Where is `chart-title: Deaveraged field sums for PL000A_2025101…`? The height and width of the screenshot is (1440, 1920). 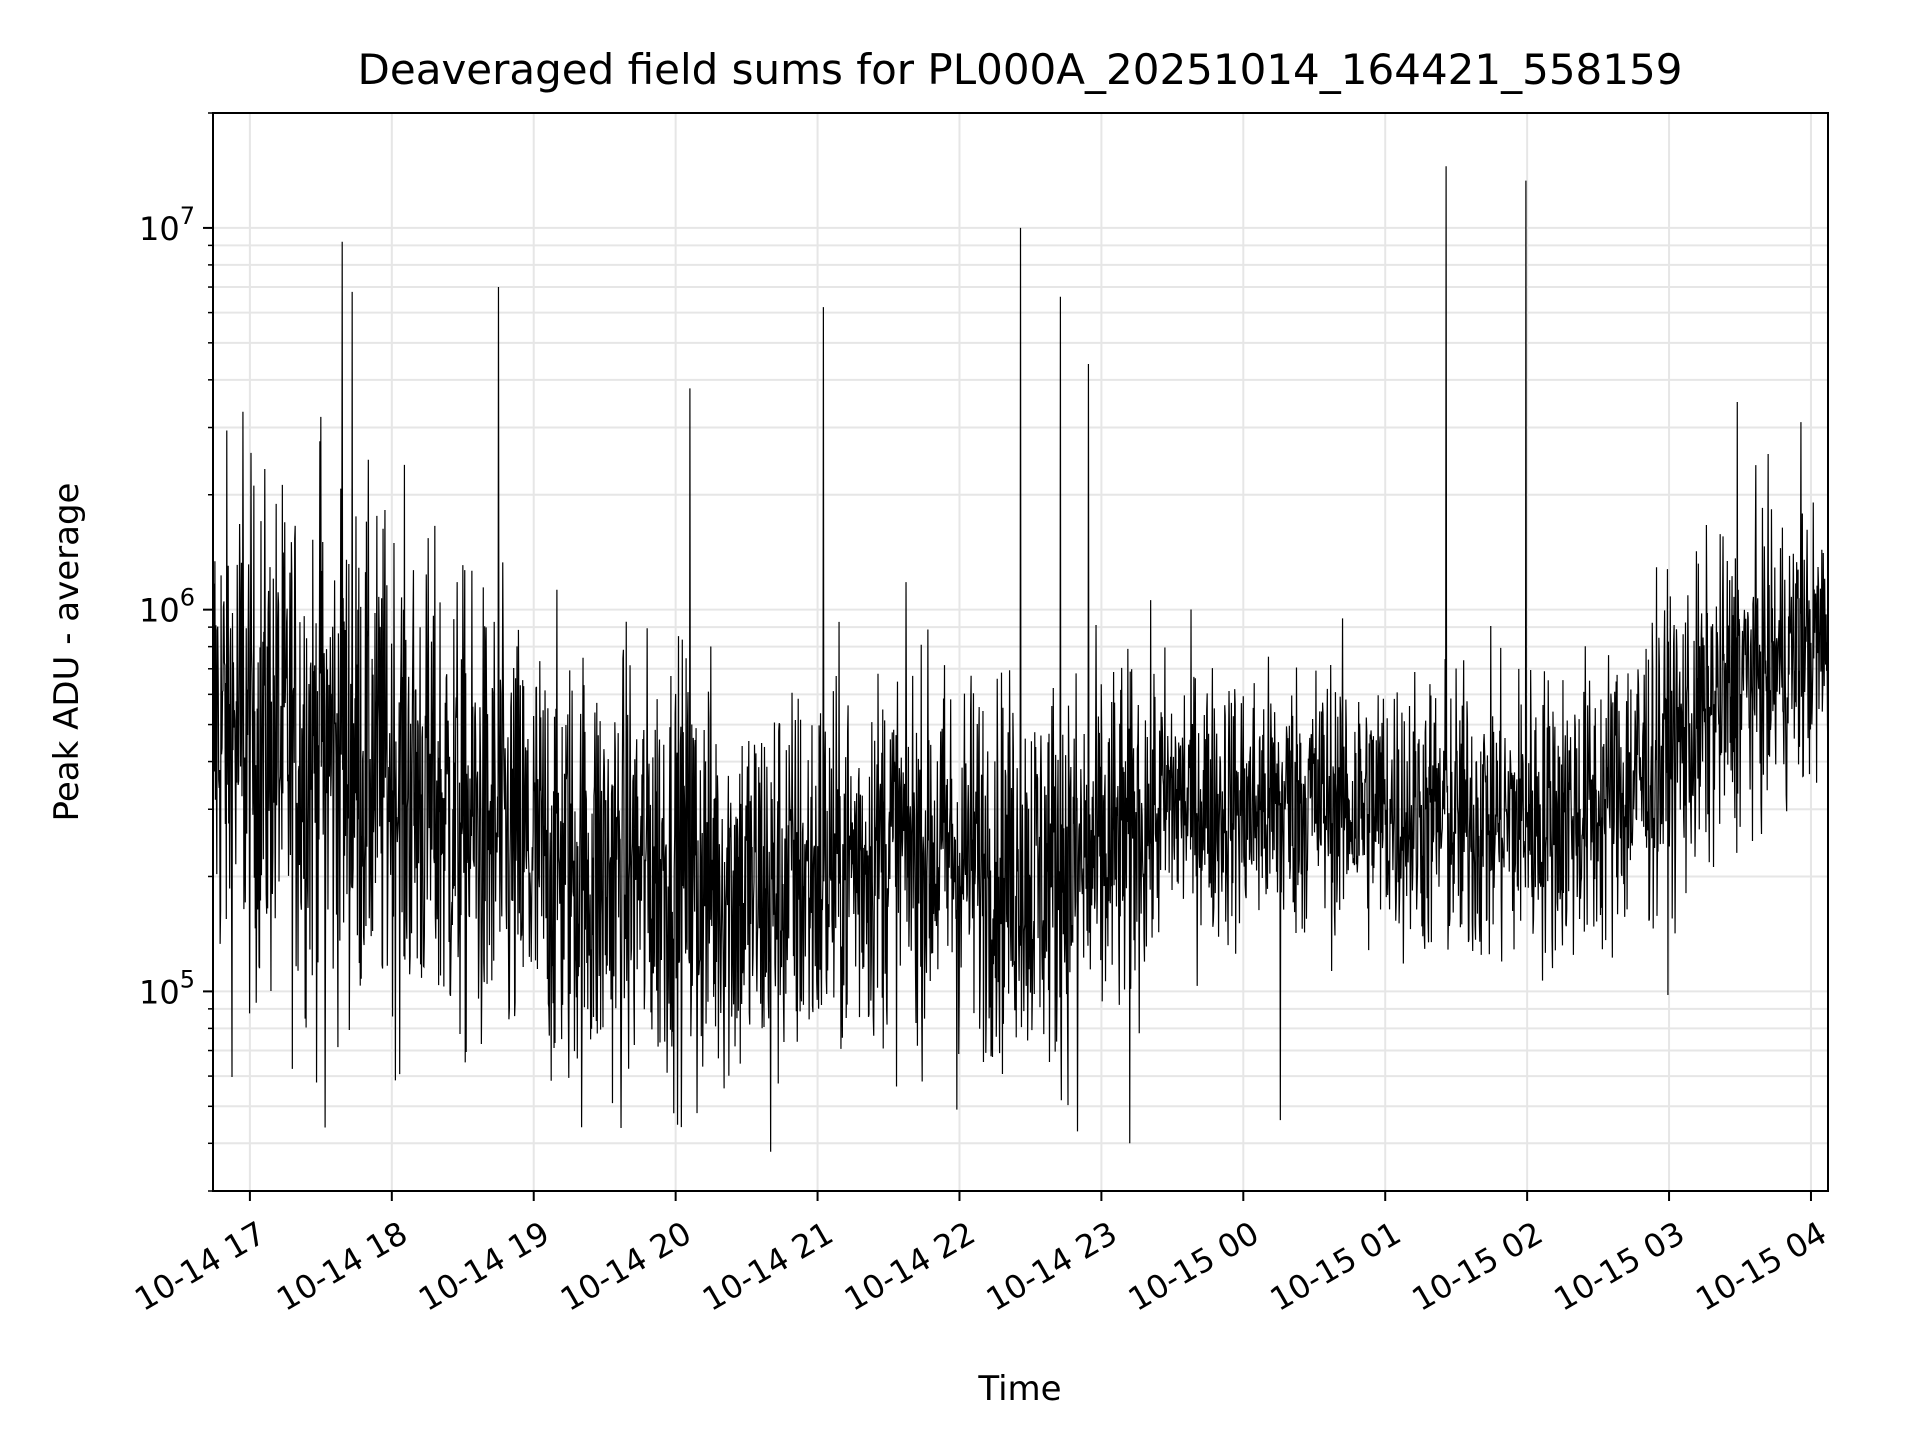
chart-title: Deaveraged field sums for PL000A_2025101… is located at coordinates (1020, 69).